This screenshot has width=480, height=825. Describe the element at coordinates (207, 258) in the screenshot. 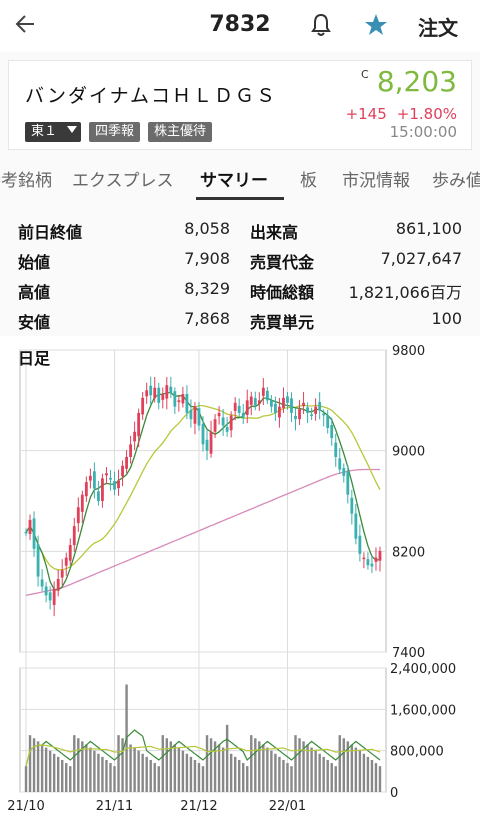

I see `summary-value: 7,908` at that location.